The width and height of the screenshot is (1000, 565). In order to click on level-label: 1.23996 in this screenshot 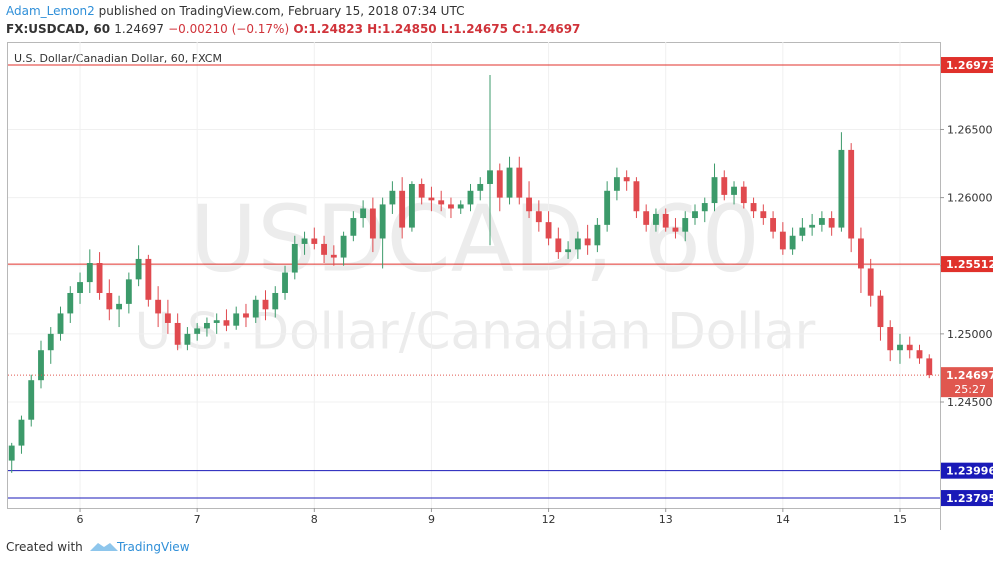, I will do `click(971, 471)`.